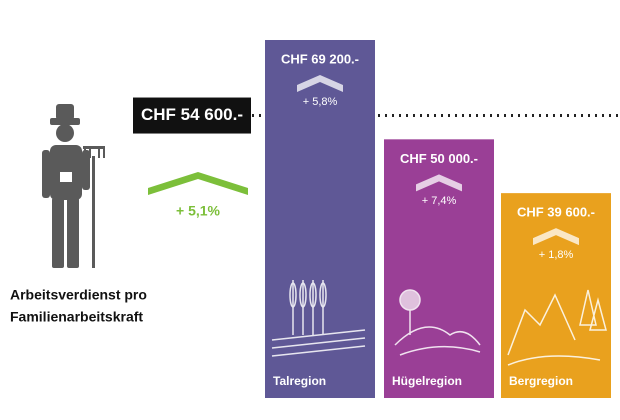 This screenshot has width=620, height=420. What do you see at coordinates (299, 381) in the screenshot?
I see `category-label: Talregion` at bounding box center [299, 381].